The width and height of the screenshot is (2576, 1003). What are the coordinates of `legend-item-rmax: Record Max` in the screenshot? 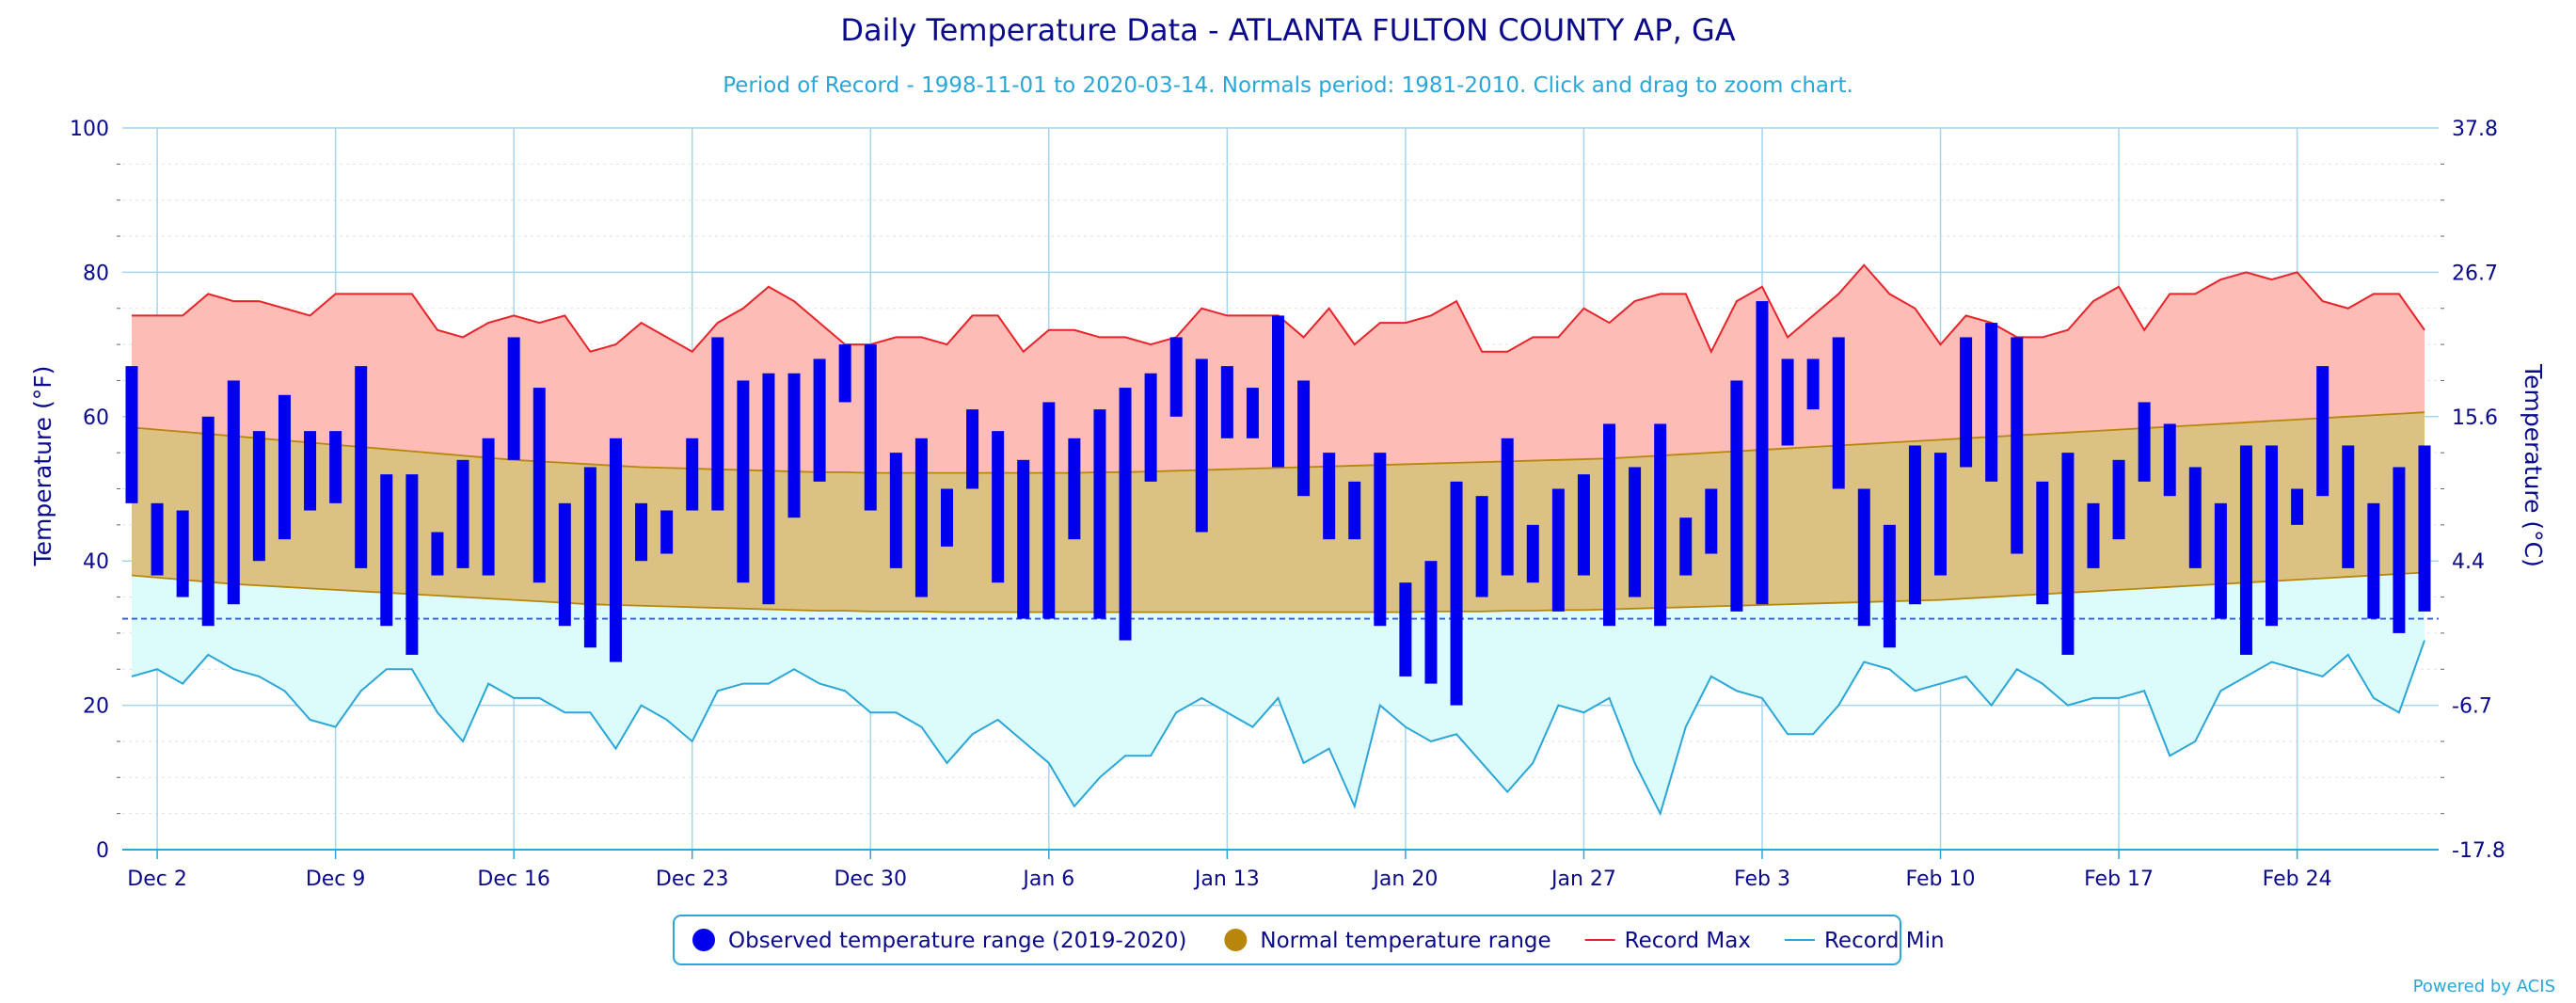 It's located at (1667, 941).